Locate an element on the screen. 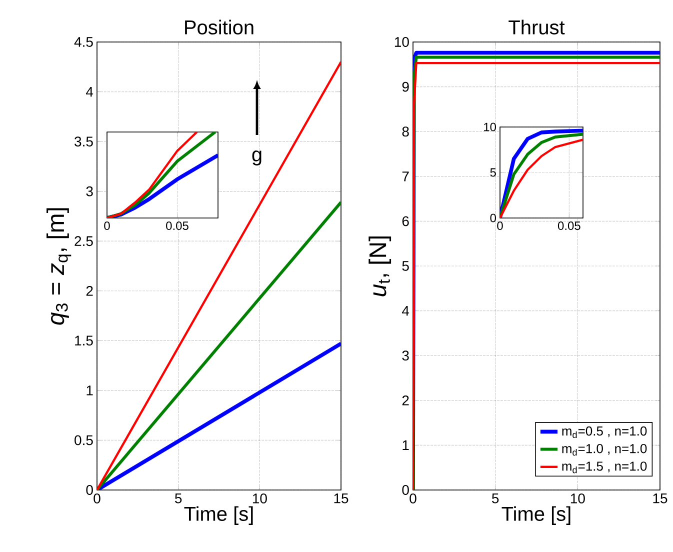 The width and height of the screenshot is (673, 552). chart-title: Thrust is located at coordinates (536, 27).